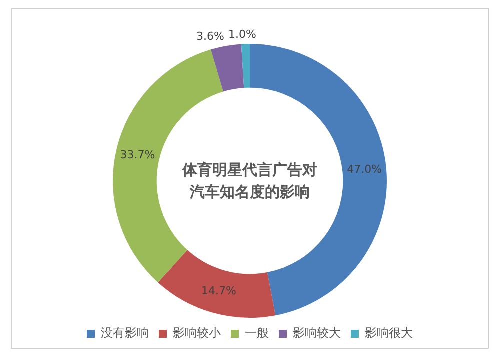 The height and width of the screenshot is (362, 500). Describe the element at coordinates (364, 169) in the screenshot. I see `data-label: 47.0%` at that location.